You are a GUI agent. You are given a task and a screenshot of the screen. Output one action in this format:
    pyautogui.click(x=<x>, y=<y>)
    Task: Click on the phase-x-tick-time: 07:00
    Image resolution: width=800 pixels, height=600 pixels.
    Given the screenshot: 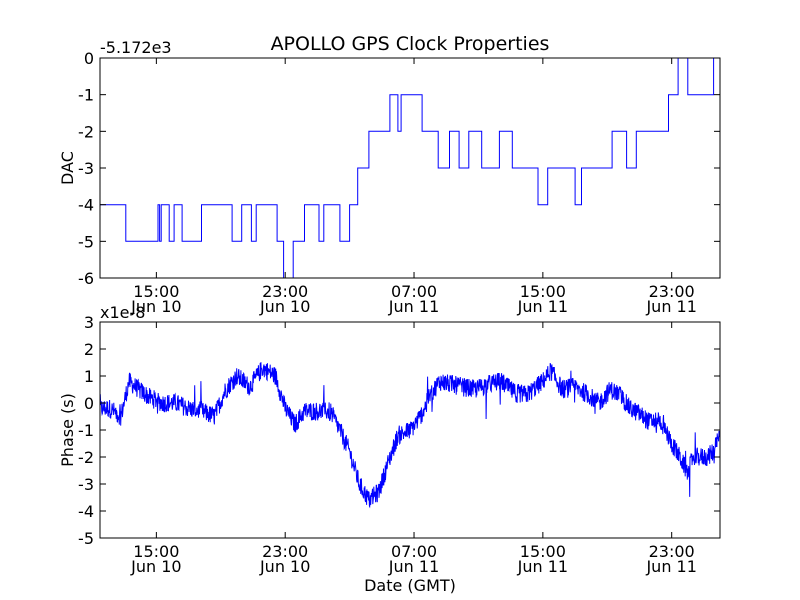 What is the action you would take?
    pyautogui.click(x=414, y=551)
    